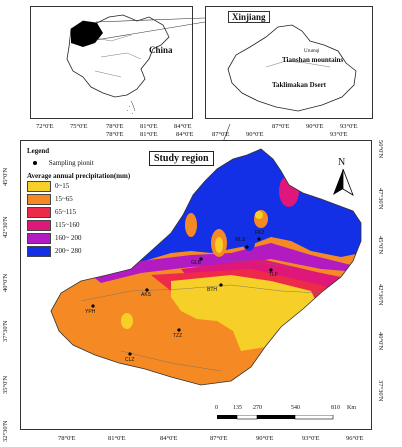  What do you see at coordinates (260, 233) in the screenshot?
I see `site-fkz: FKZ` at bounding box center [260, 233].